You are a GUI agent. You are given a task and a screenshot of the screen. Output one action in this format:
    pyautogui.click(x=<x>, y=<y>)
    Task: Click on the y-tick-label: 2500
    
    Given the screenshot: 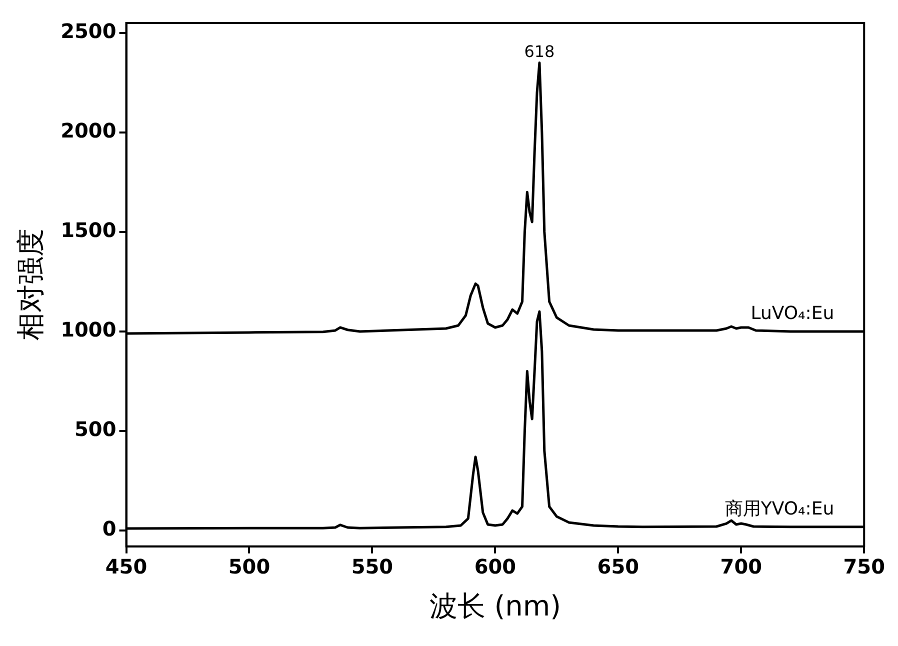 What is the action you would take?
    pyautogui.click(x=88, y=31)
    